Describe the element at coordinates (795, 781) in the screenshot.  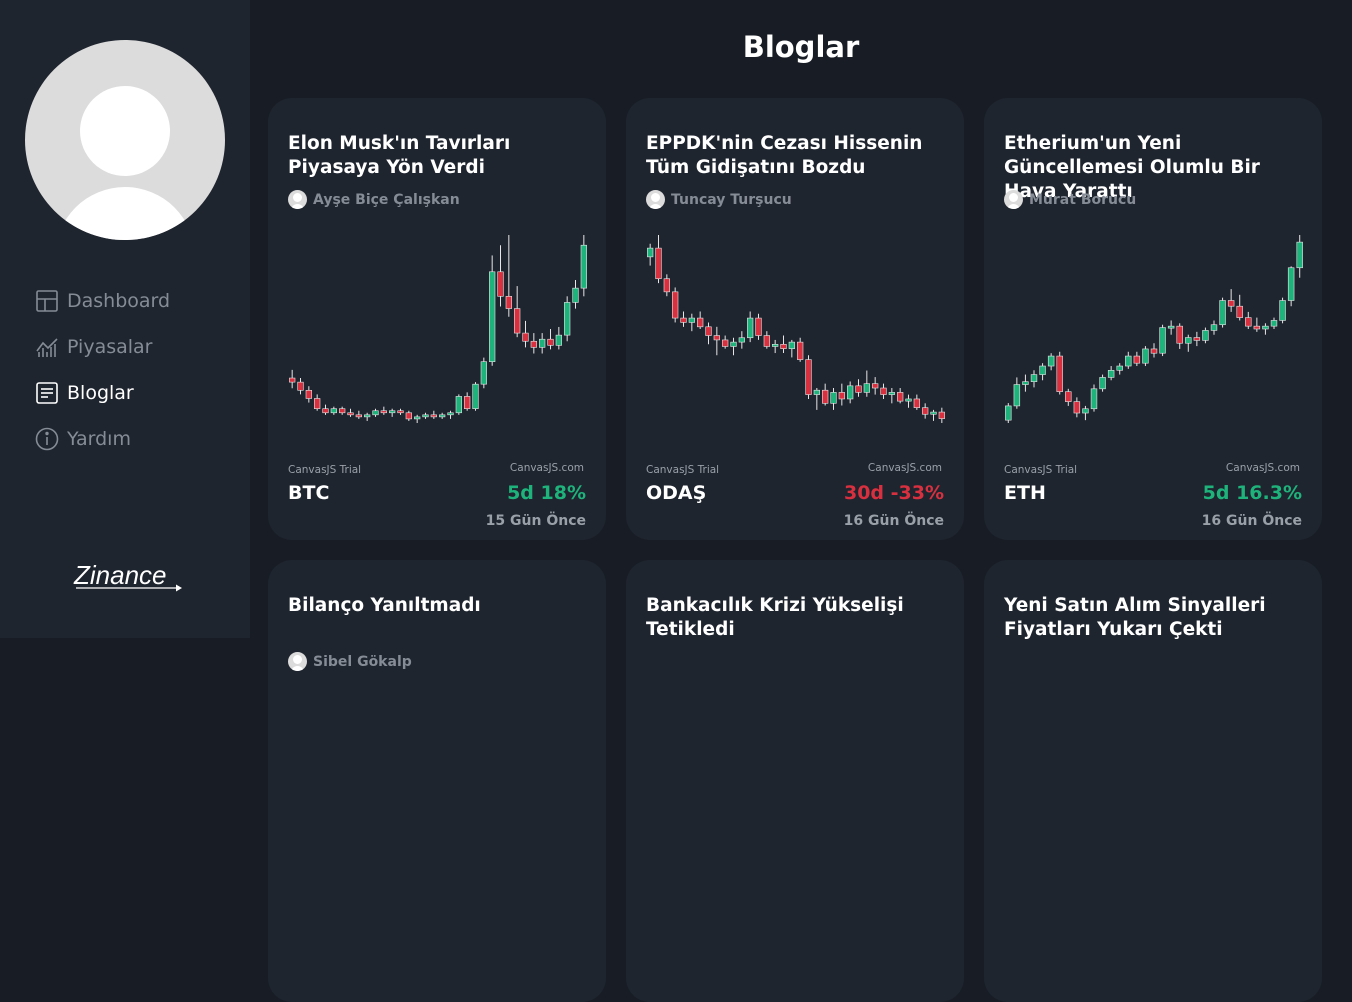
I see `blog-card: Bankacılık Krizi Yükselişi Tetikledi` at that location.